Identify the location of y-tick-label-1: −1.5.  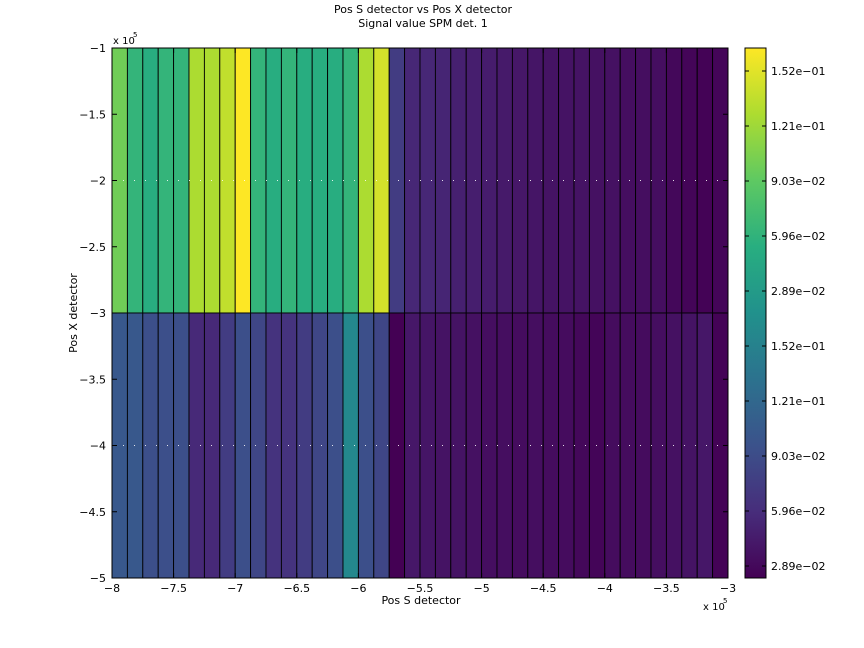
(92, 114).